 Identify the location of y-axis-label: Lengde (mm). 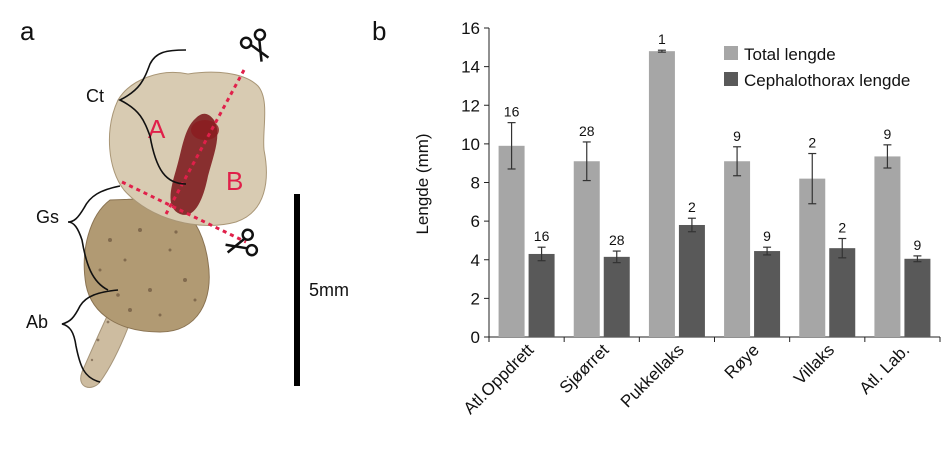
(422, 183).